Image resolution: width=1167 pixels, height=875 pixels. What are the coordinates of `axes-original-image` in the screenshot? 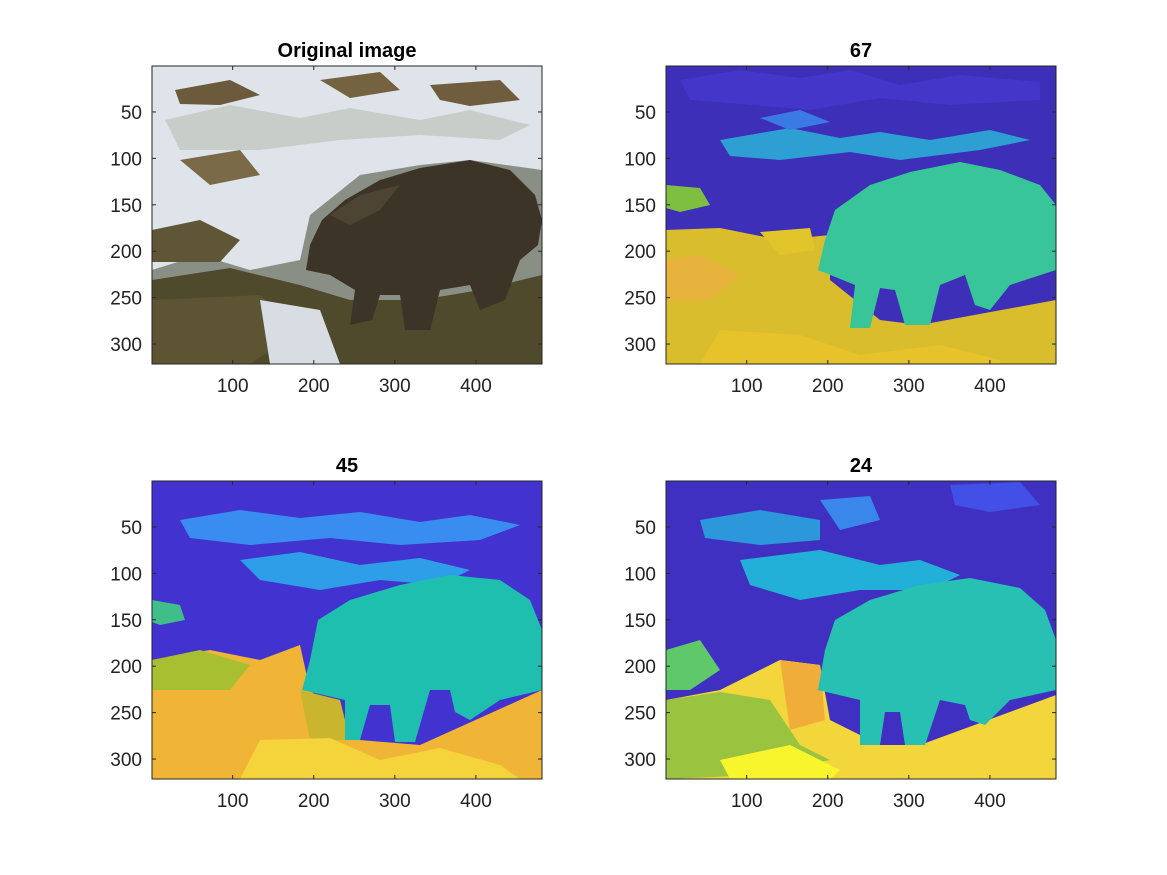 It's located at (347, 215).